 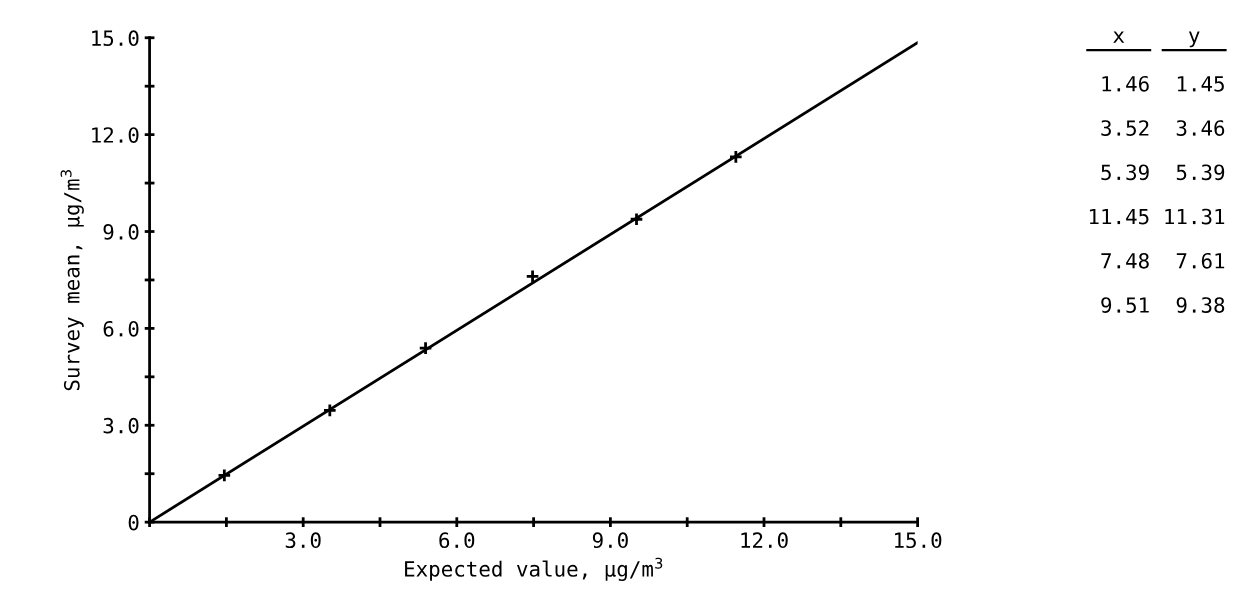 I want to click on text: 3.46, so click(x=1200, y=128).